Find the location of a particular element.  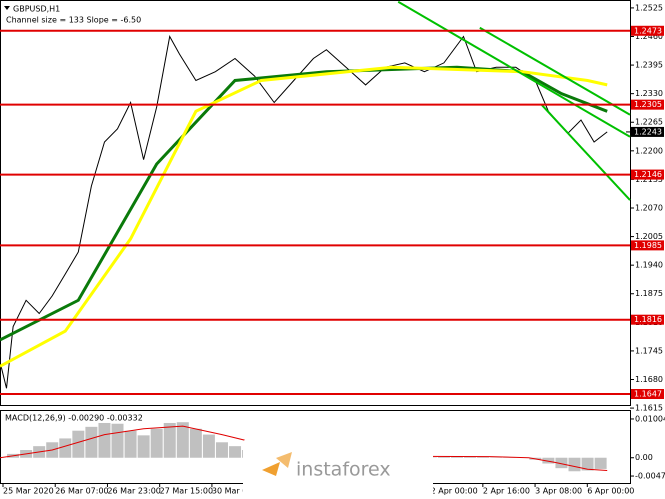

macd-title: MACD(12,26,9) -0.00290 -0.00332 is located at coordinates (74, 418).